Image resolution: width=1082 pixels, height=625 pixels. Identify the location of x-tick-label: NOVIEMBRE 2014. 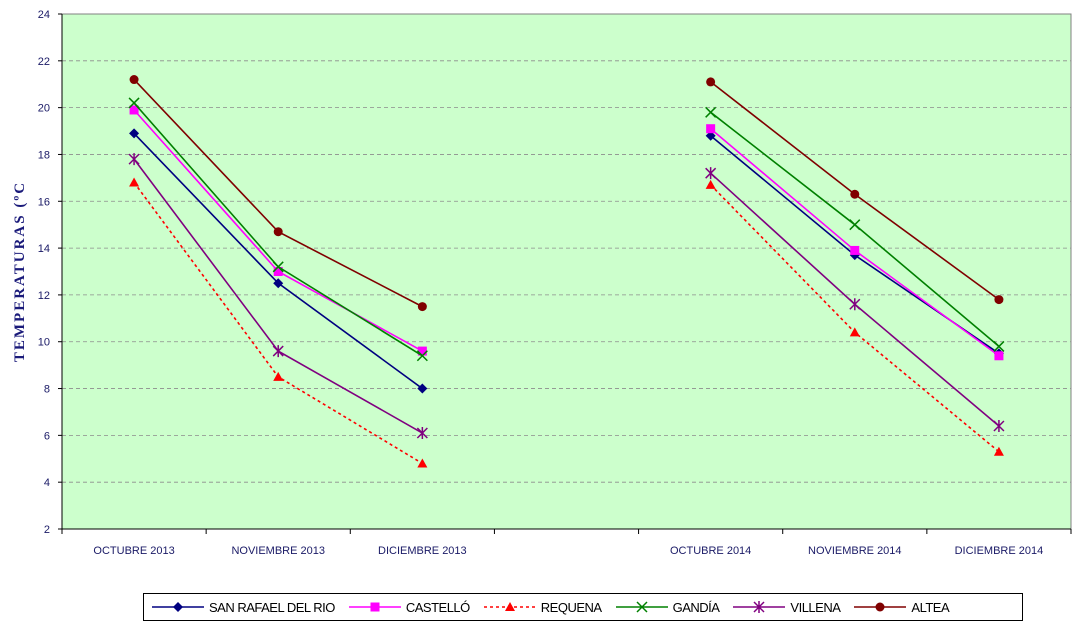
(855, 551).